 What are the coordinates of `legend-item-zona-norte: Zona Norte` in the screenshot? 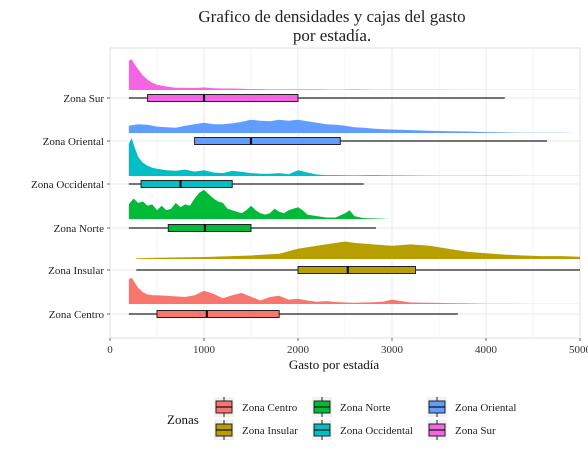 It's located at (351, 407).